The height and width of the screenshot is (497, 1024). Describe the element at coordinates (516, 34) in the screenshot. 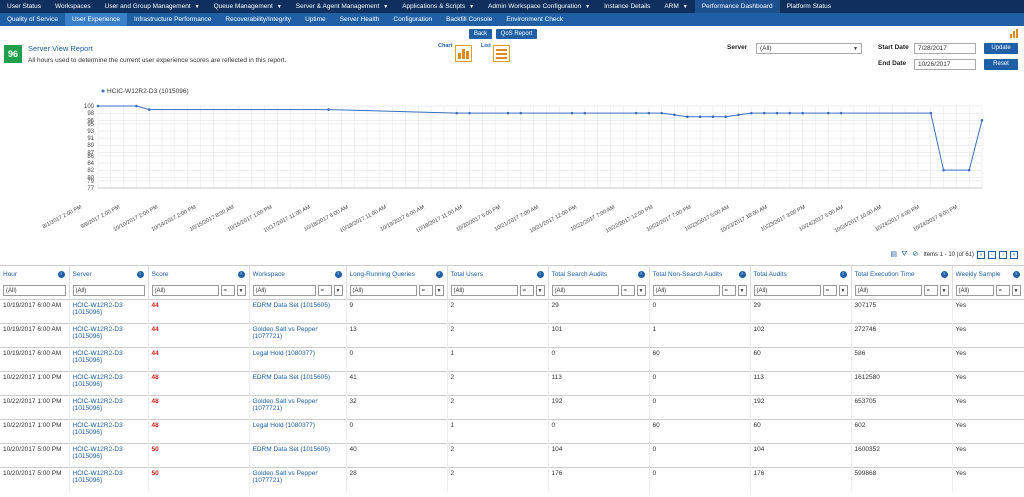

I see `qos-report-button: QoS Report` at that location.